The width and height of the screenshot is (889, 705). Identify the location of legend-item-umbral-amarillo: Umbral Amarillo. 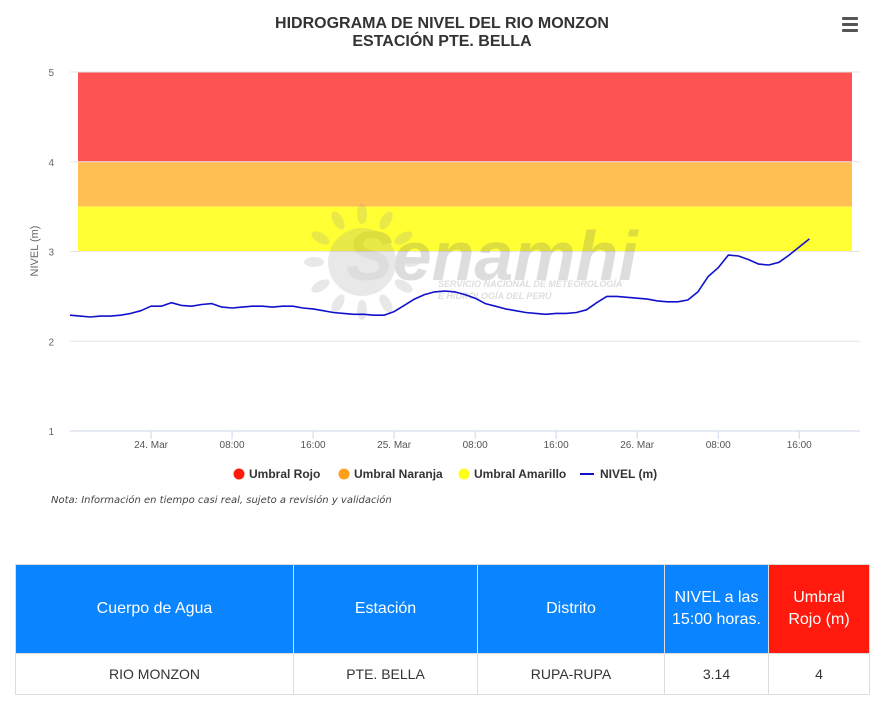
(512, 474).